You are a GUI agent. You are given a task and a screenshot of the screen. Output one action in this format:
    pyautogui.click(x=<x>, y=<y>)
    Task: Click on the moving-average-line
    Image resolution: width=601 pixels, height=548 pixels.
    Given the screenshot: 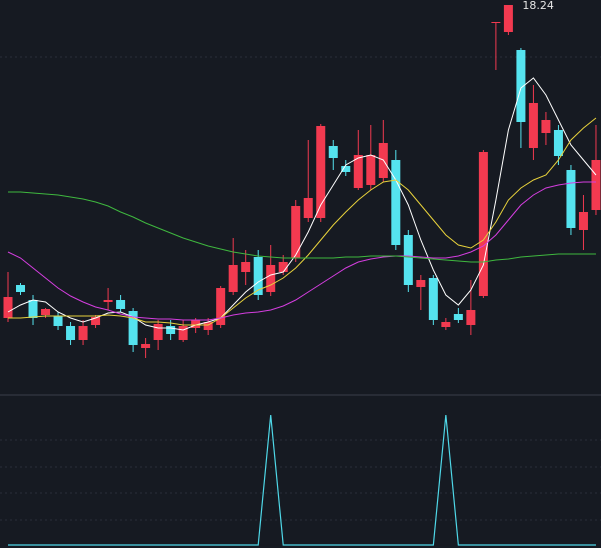 What is the action you would take?
    pyautogui.click(x=302, y=227)
    